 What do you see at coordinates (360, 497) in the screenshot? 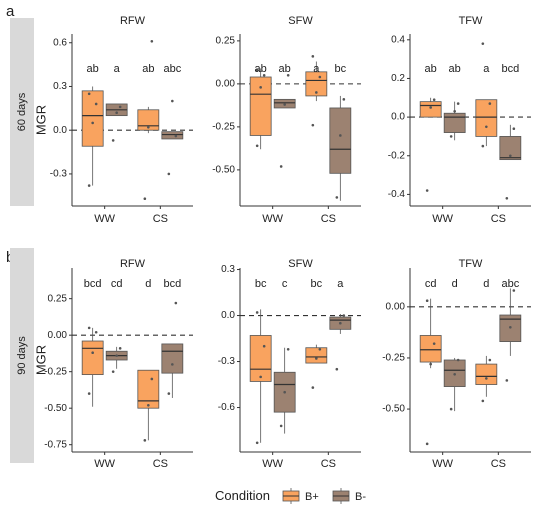
I see `legend-label: B-` at bounding box center [360, 497].